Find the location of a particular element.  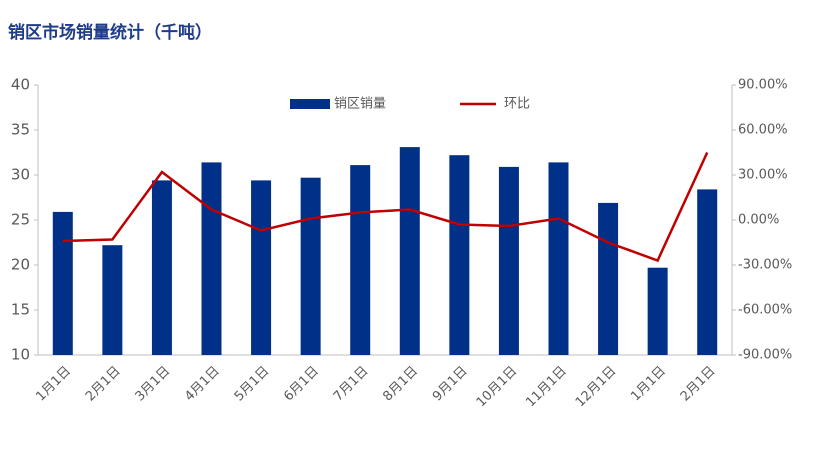

x-tick-label: 8月1日 is located at coordinates (400, 384).